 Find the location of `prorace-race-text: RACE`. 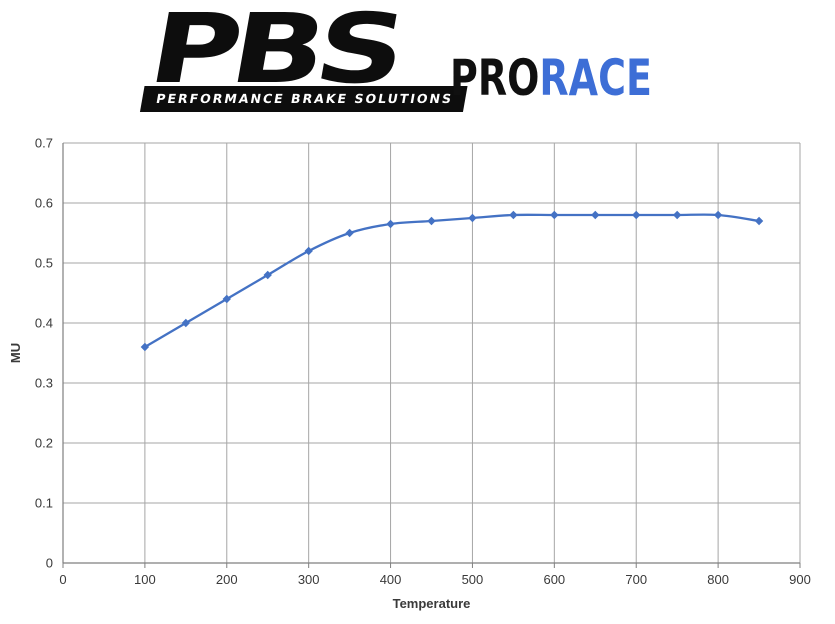

prorace-race-text: RACE is located at coordinates (595, 78).